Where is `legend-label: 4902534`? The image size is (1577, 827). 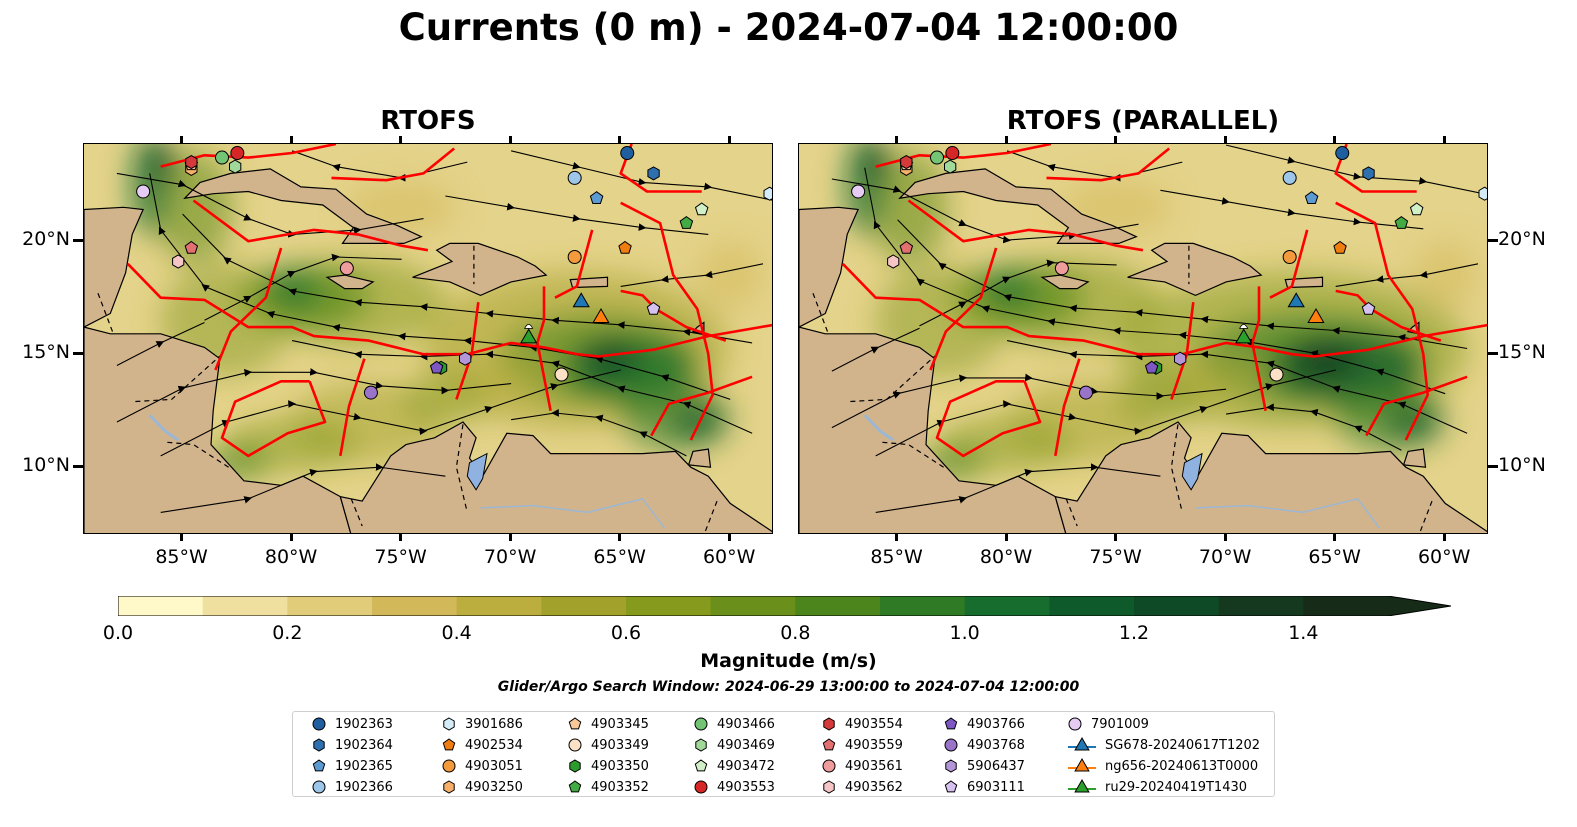 legend-label: 4902534 is located at coordinates (494, 745).